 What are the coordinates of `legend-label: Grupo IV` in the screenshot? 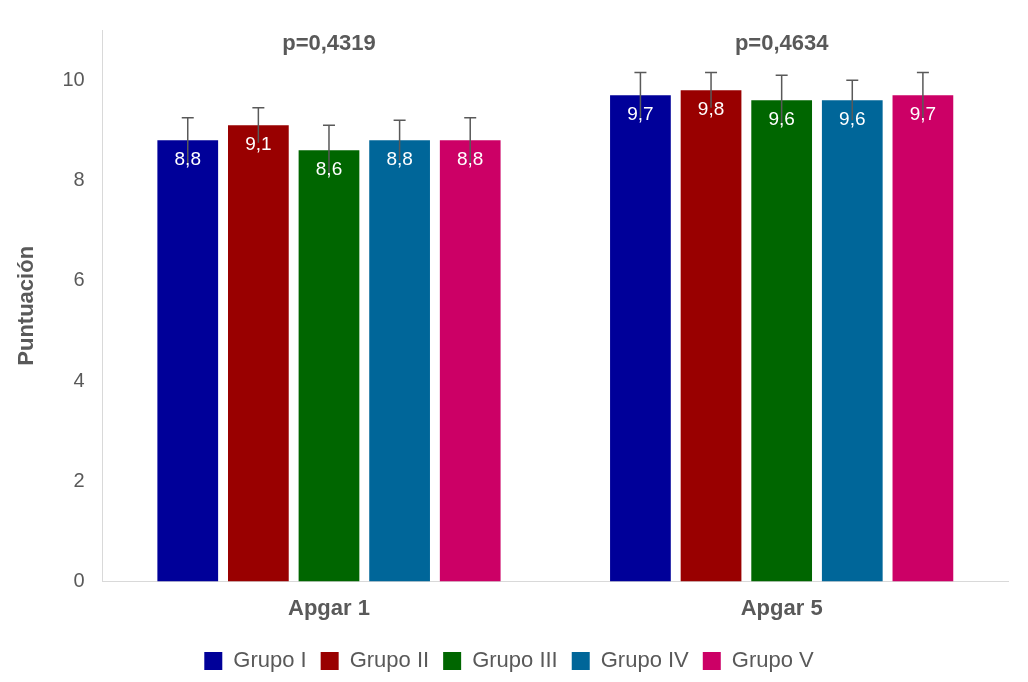 It's located at (645, 660).